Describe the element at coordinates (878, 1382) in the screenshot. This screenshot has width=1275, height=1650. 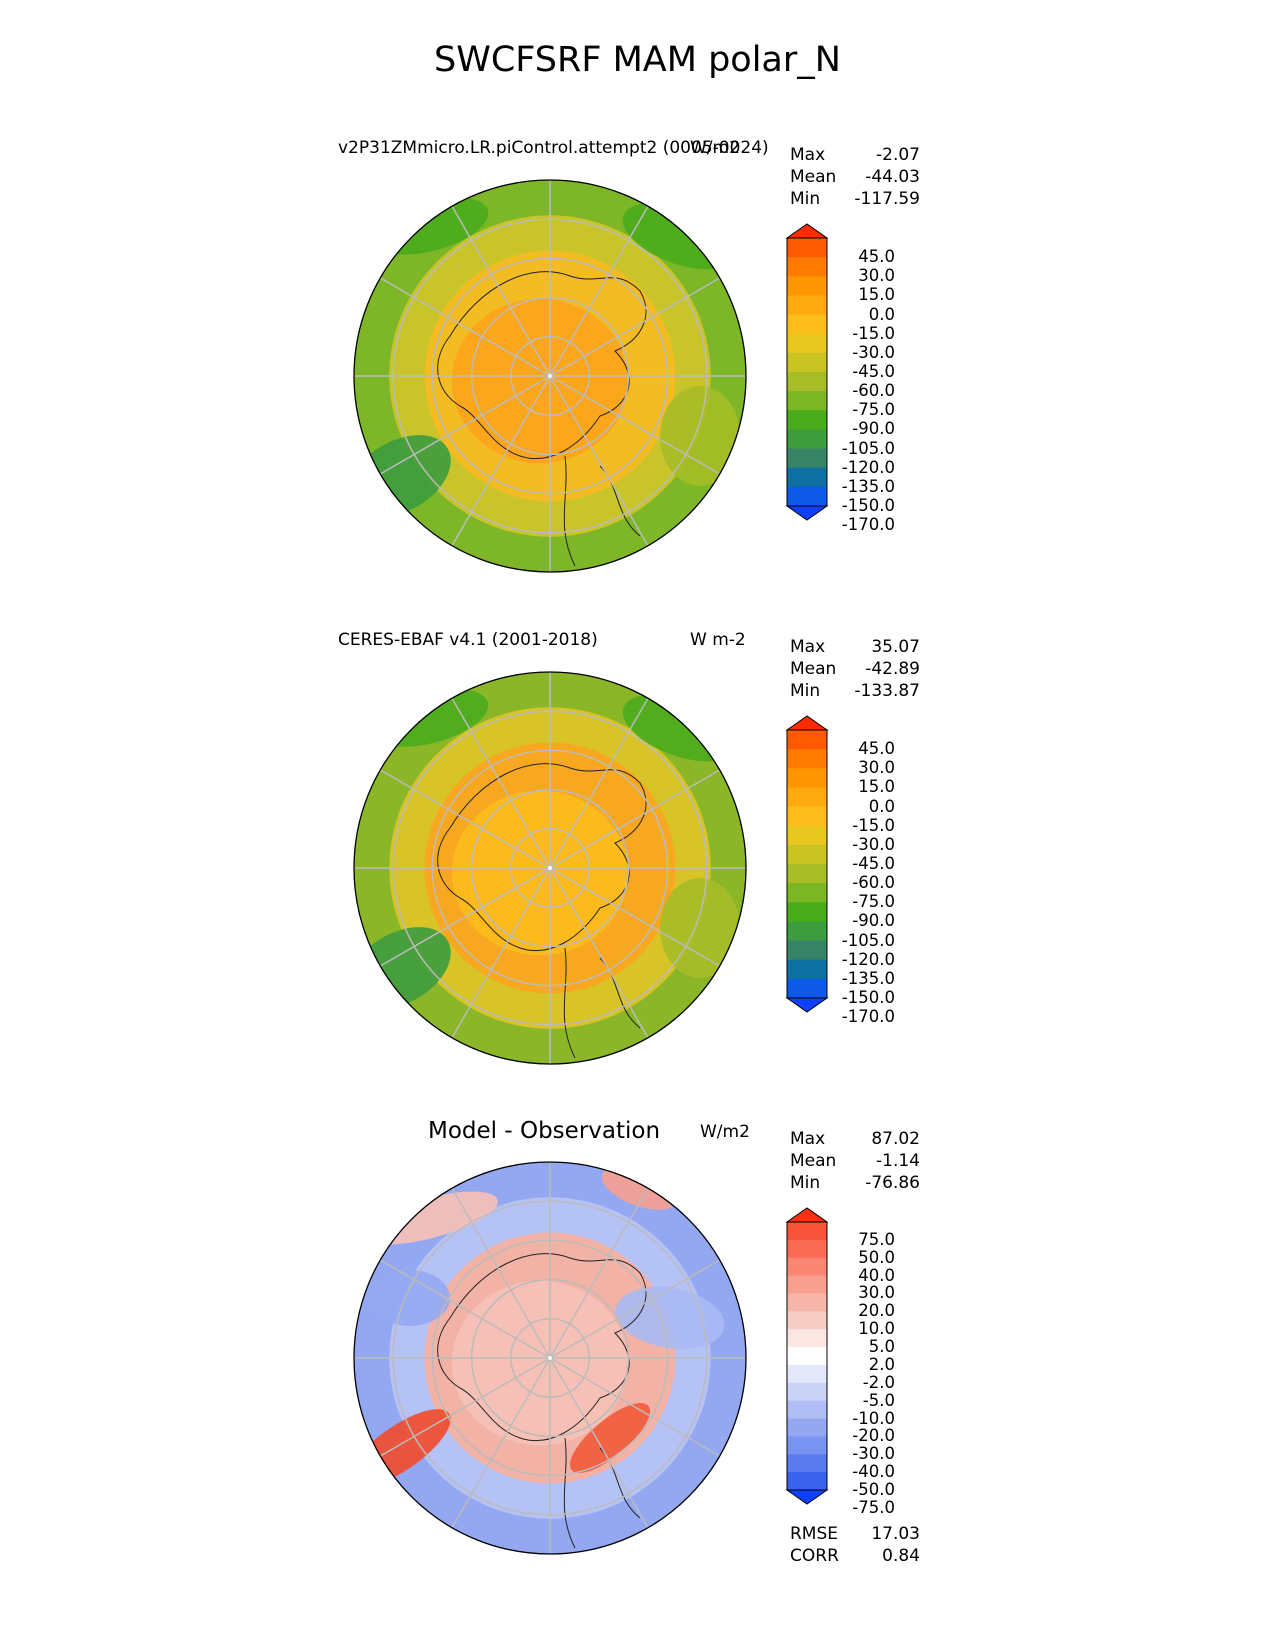
I see `colorbar-tick-label: -2.0` at that location.